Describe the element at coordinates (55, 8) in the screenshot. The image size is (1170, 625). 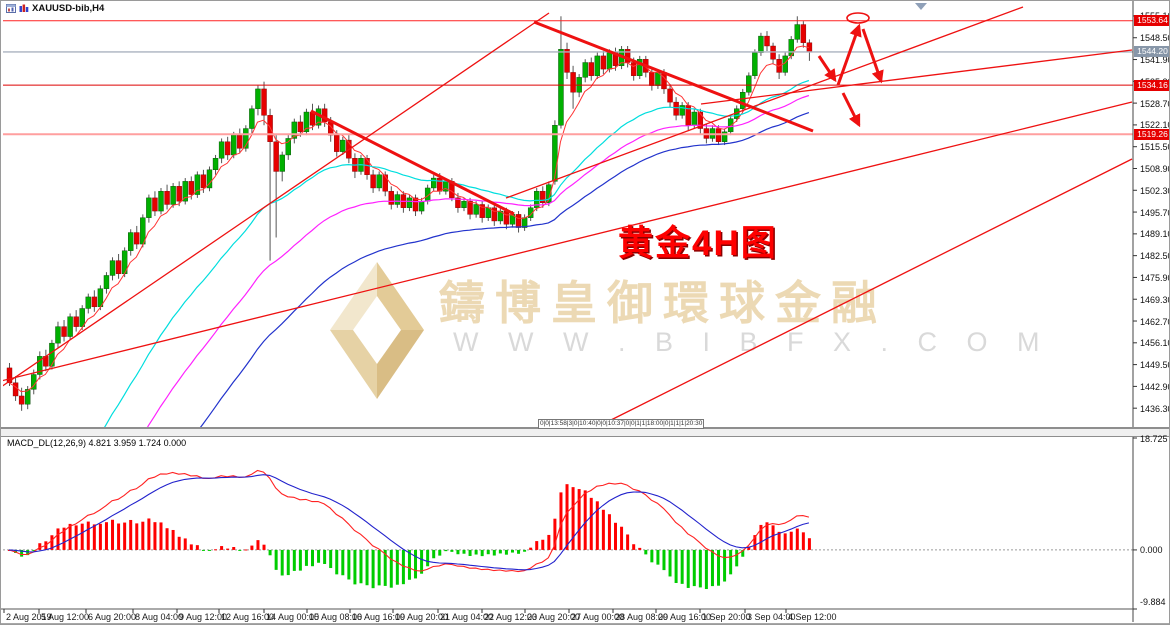
I see `chart-title-bar: XAUUSD-bib,H4` at that location.